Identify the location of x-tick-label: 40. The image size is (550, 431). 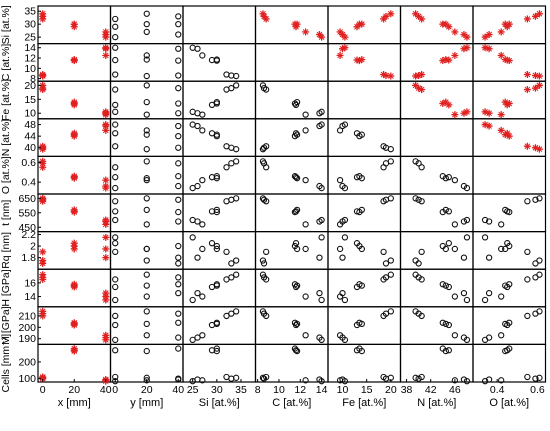
(106, 390).